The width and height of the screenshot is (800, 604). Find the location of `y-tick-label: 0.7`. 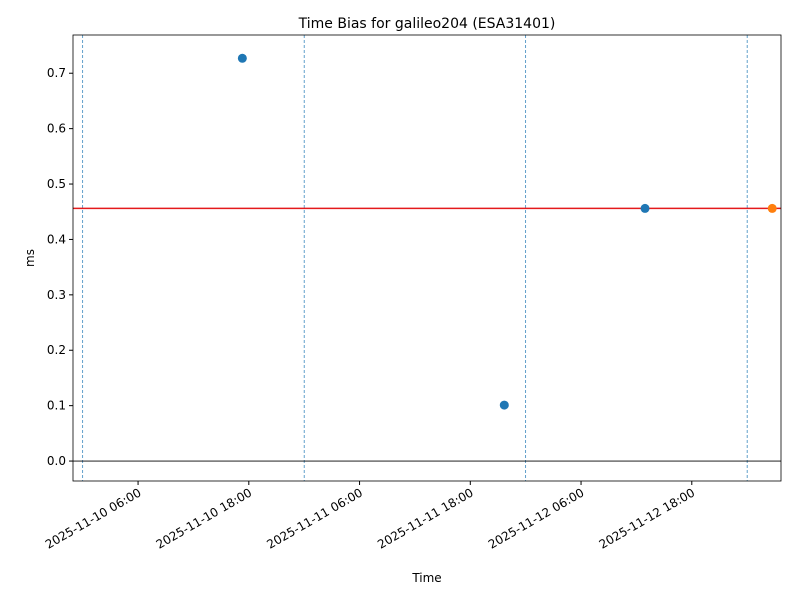

y-tick-label: 0.7 is located at coordinates (56, 73).